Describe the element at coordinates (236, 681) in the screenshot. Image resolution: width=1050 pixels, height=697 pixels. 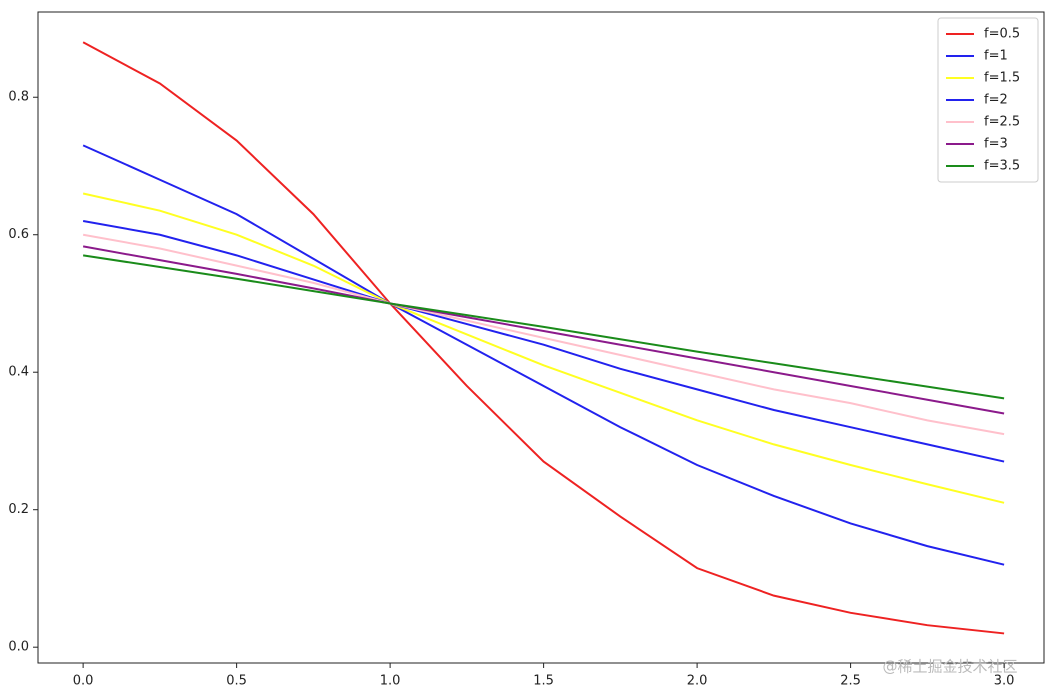
I see `x-tick-label: 0.5` at that location.